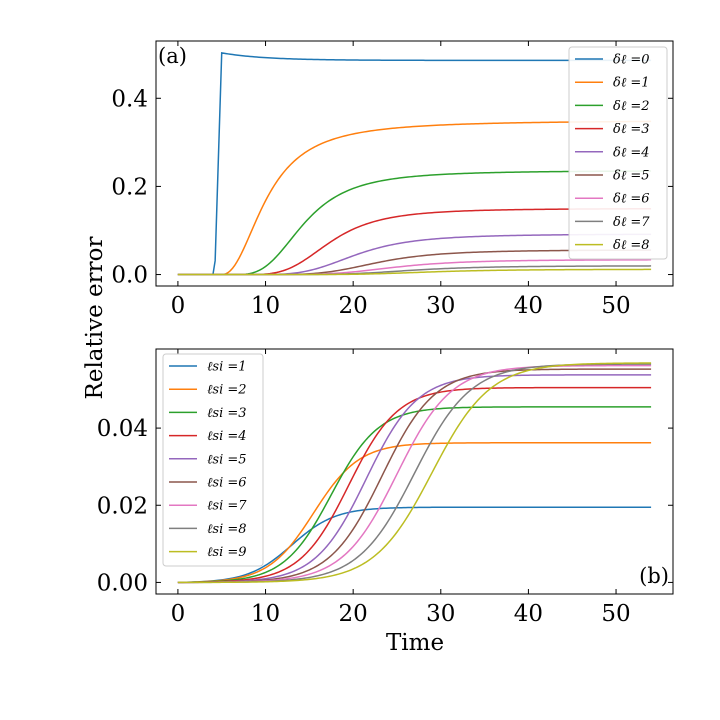  What do you see at coordinates (654, 576) in the screenshot?
I see `panel-label: (b)` at bounding box center [654, 576].